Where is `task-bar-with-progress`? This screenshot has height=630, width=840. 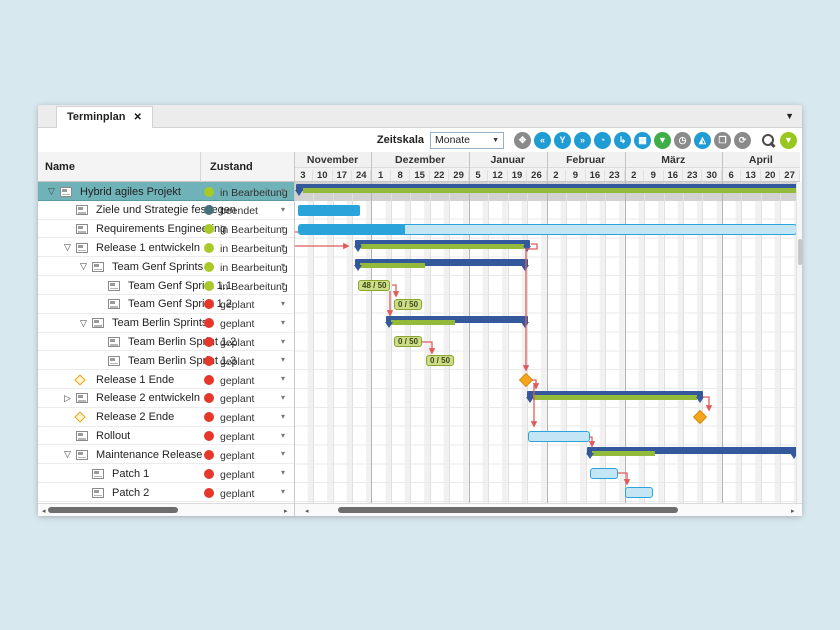 task-bar-with-progress is located at coordinates (547, 229).